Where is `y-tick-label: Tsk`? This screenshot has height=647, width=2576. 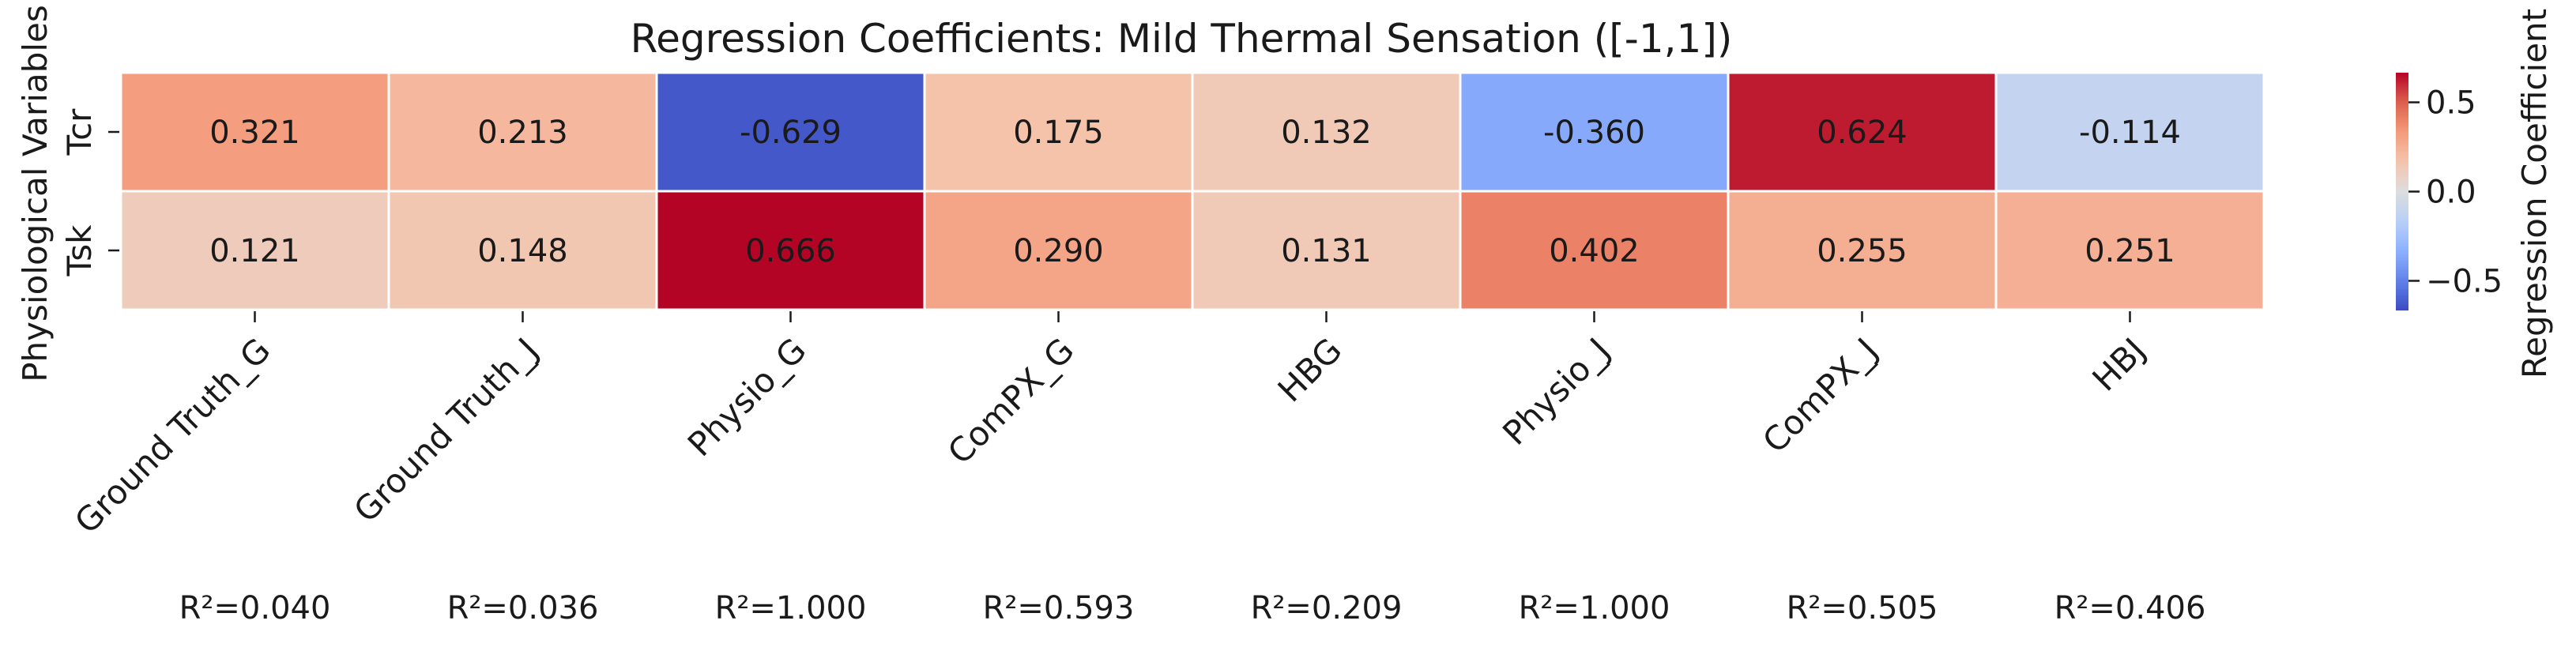
y-tick-label: Tsk is located at coordinates (79, 250).